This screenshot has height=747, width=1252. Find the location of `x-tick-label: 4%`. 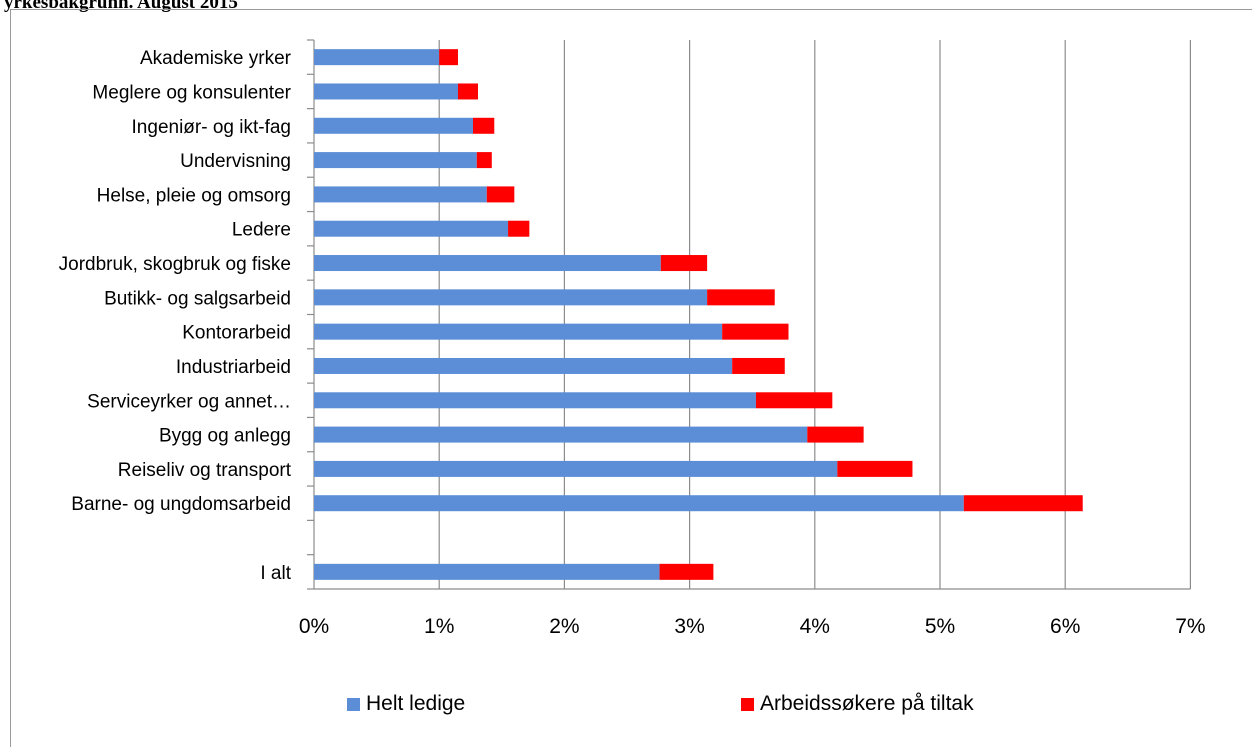

x-tick-label: 4% is located at coordinates (815, 626).